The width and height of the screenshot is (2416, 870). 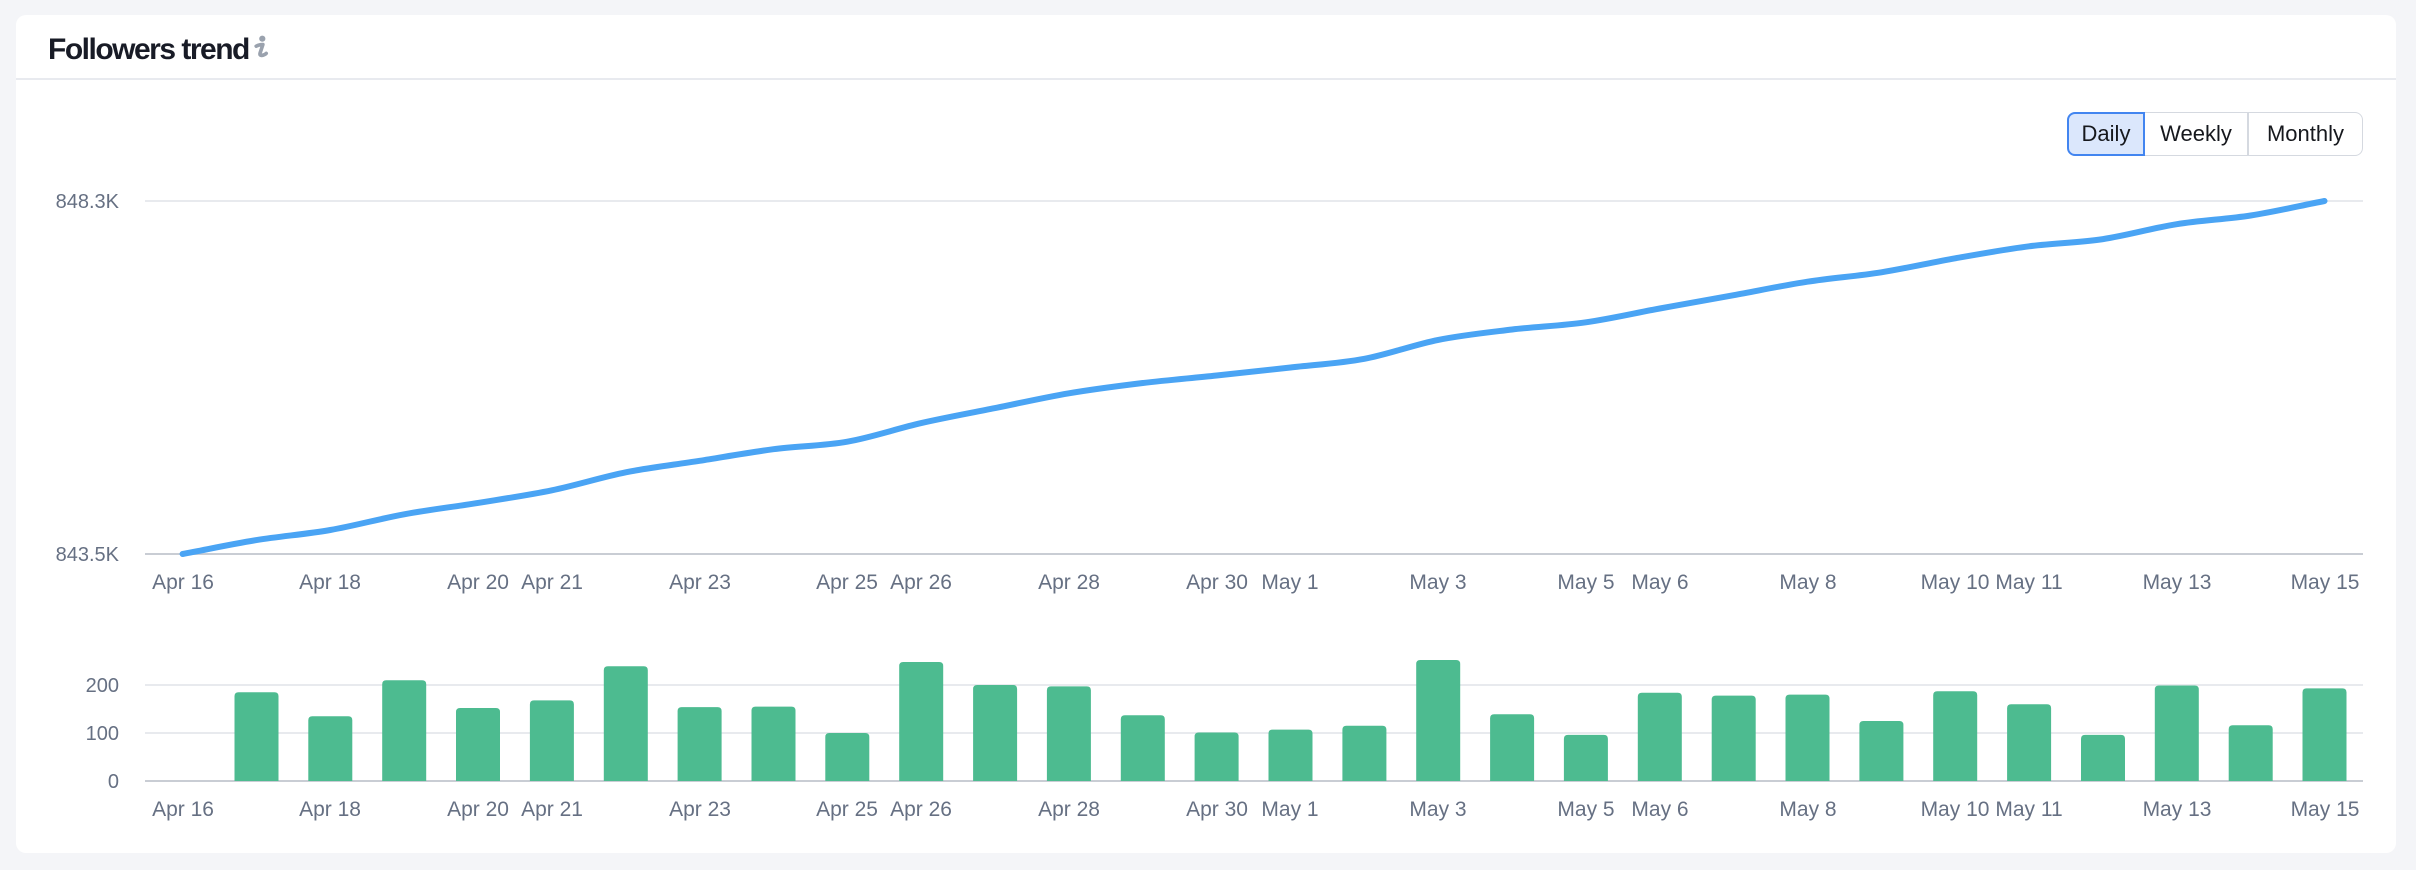 What do you see at coordinates (113, 782) in the screenshot?
I see `svg-text: 0` at bounding box center [113, 782].